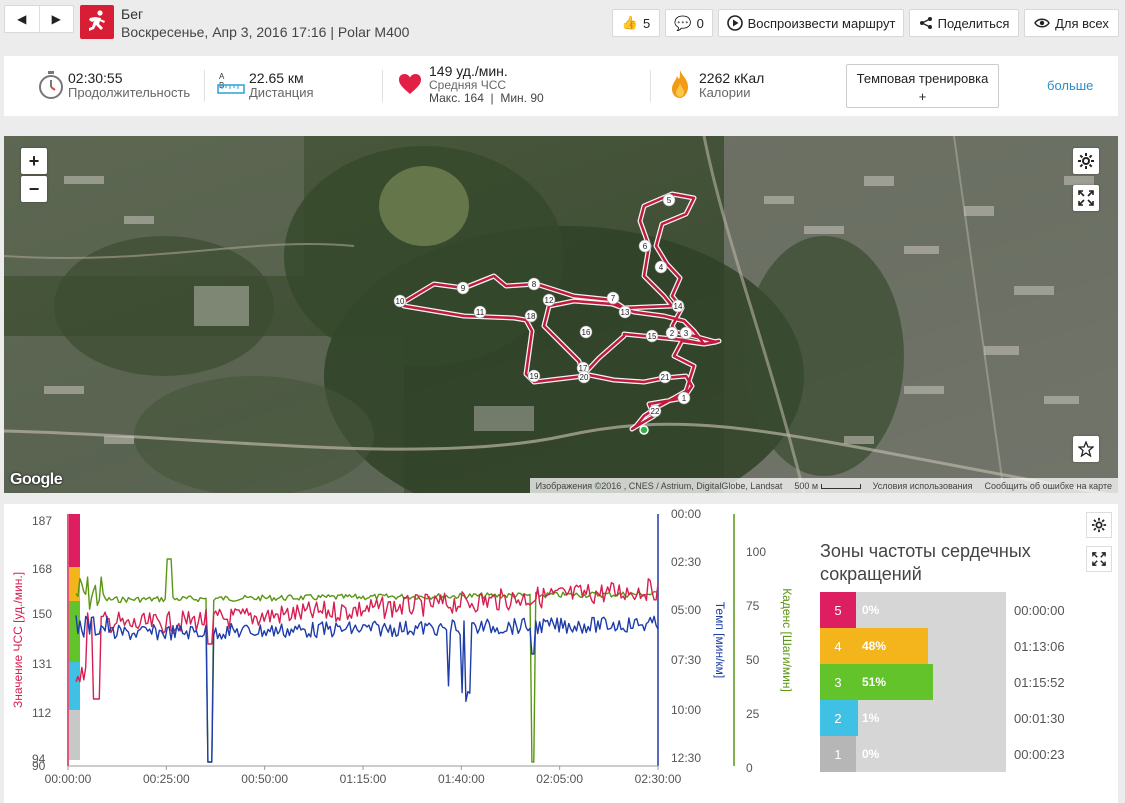 The image size is (1125, 803). Describe the element at coordinates (732, 78) in the screenshot. I see `calories-value: 2262 кКал` at that location.